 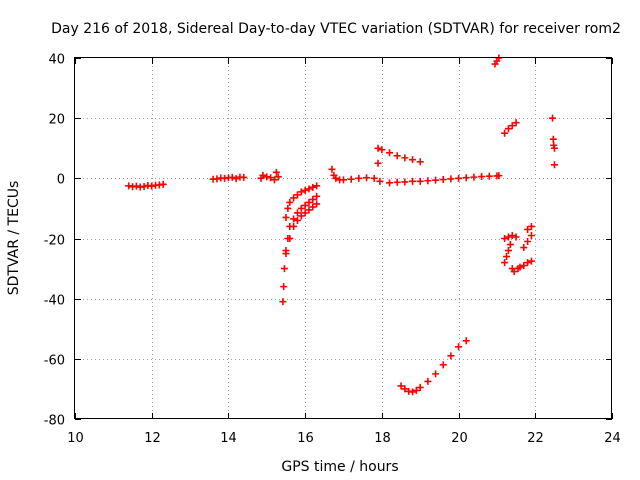 What do you see at coordinates (152, 438) in the screenshot?
I see `x-tick-label: 12` at bounding box center [152, 438].